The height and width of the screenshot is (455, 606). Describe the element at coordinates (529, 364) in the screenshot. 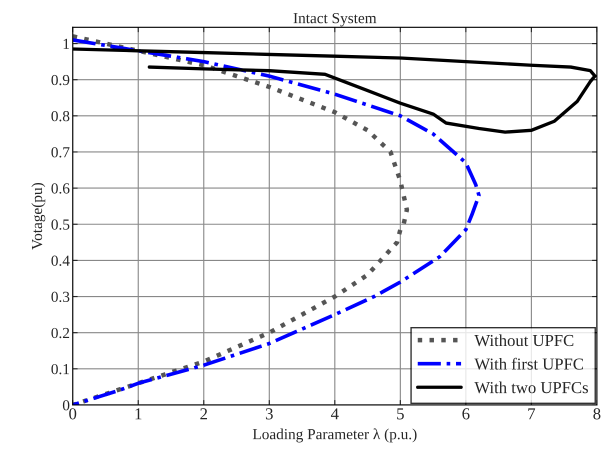

I see `legend-label: With first UPFC` at that location.